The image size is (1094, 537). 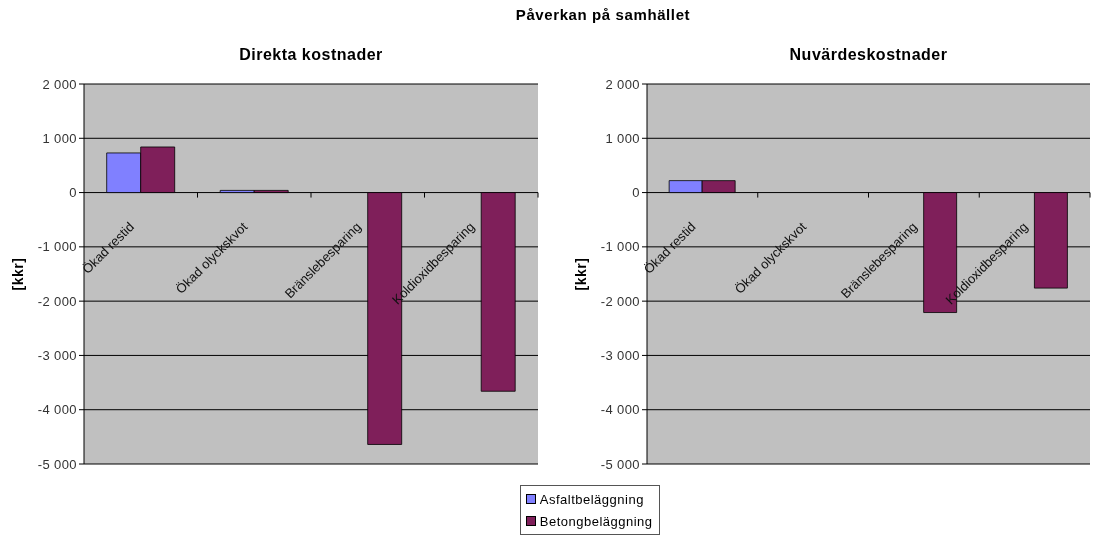 What do you see at coordinates (868, 55) in the screenshot?
I see `chart-title: Nuvärdeskostnader` at bounding box center [868, 55].